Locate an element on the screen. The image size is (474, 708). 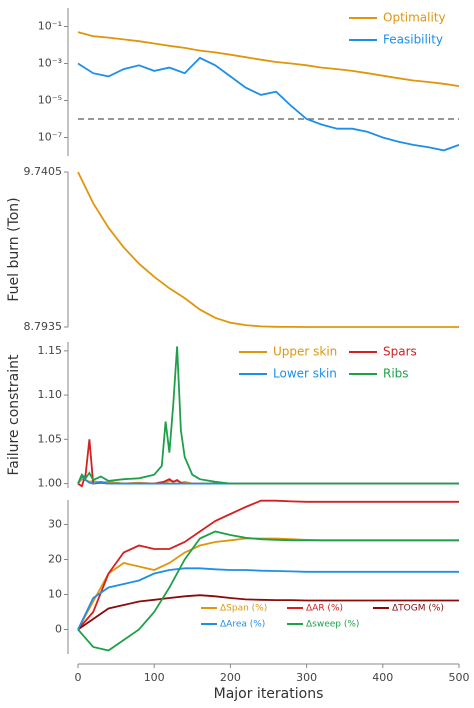
legend-label: ΔTOGM (%) is located at coordinates (418, 609).